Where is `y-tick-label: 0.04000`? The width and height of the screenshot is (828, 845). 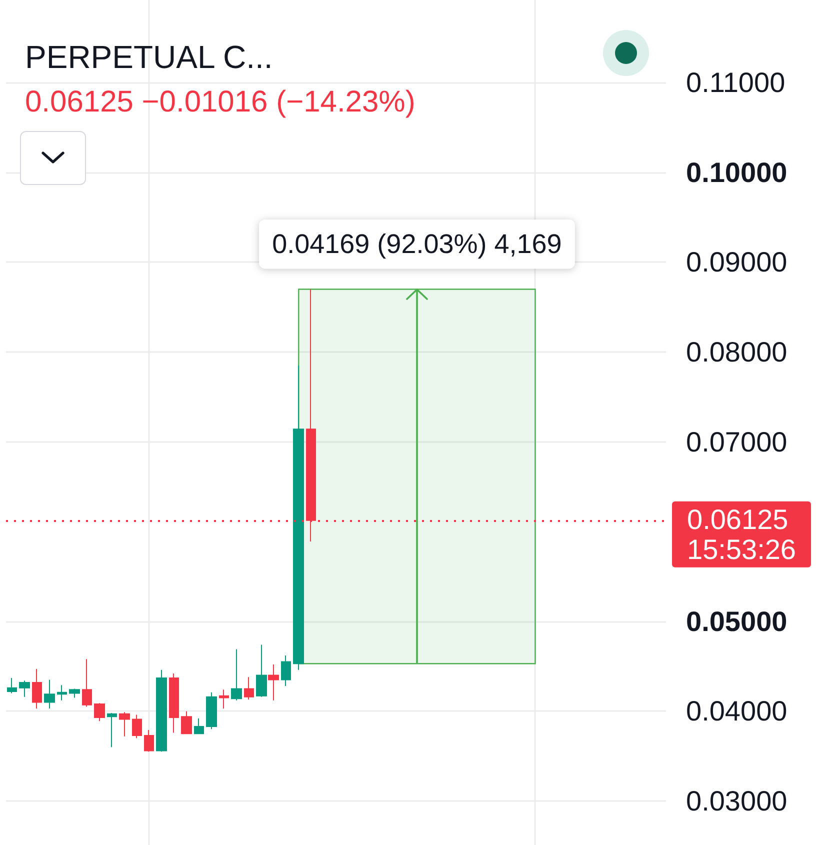
y-tick-label: 0.04000 is located at coordinates (737, 711).